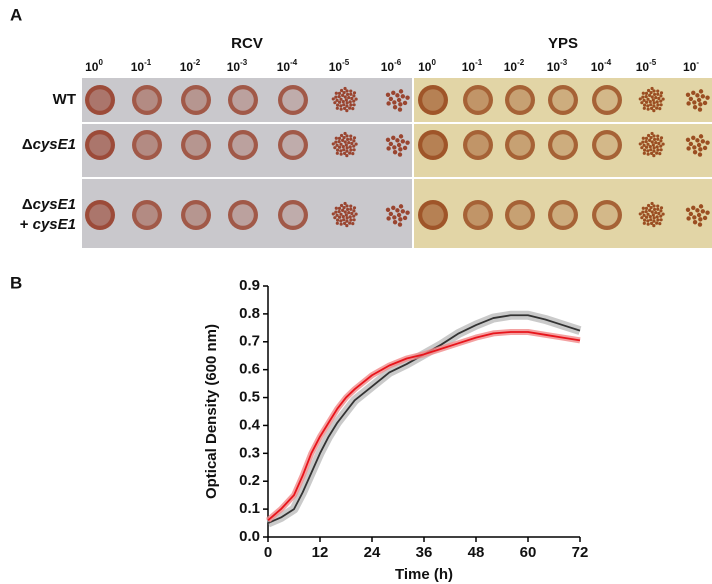 This screenshot has width=712, height=584. I want to click on row-label: + cysE1, so click(48, 224).